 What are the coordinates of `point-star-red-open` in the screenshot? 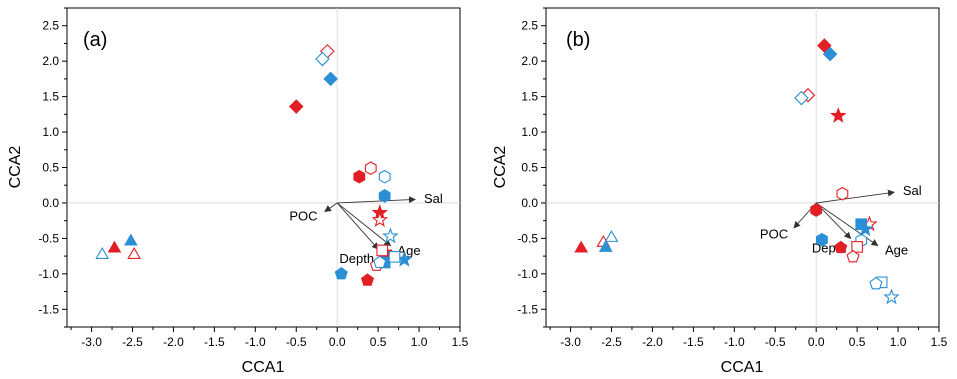 It's located at (380, 219).